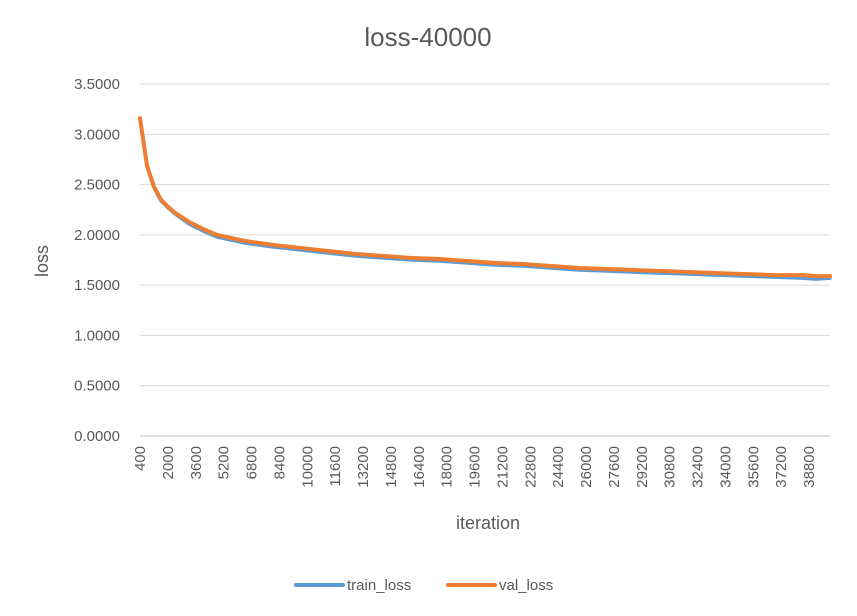 The image size is (857, 616). What do you see at coordinates (196, 462) in the screenshot?
I see `x-tick-label: 3600` at bounding box center [196, 462].